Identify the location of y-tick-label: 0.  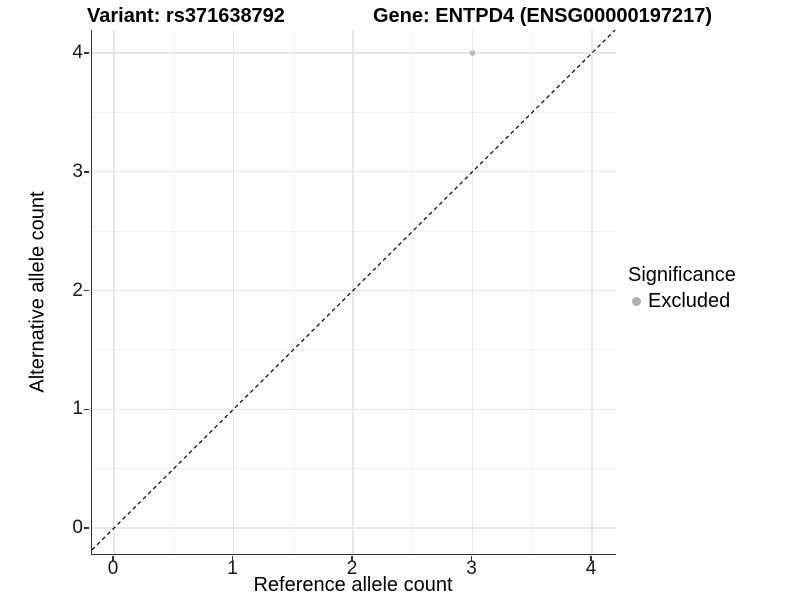
(77, 527).